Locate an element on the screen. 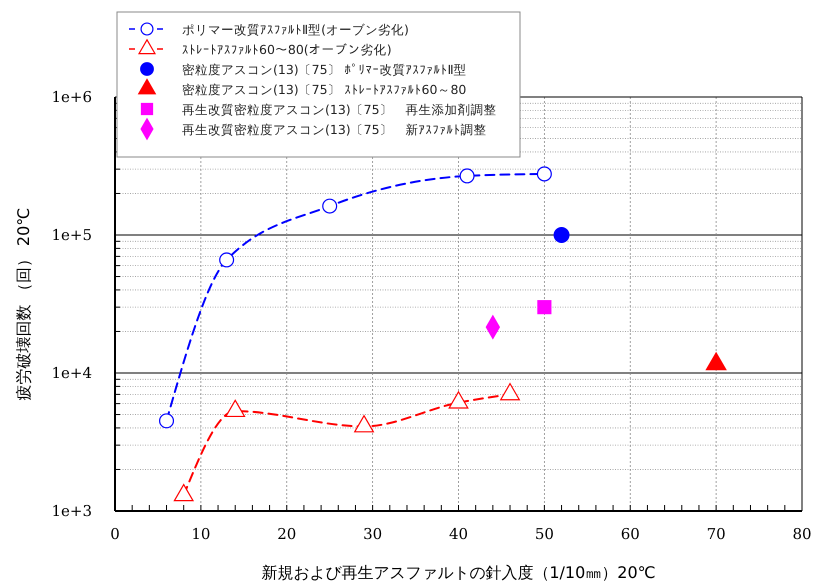  y-tick-label: 1e+3 is located at coordinates (71, 511).